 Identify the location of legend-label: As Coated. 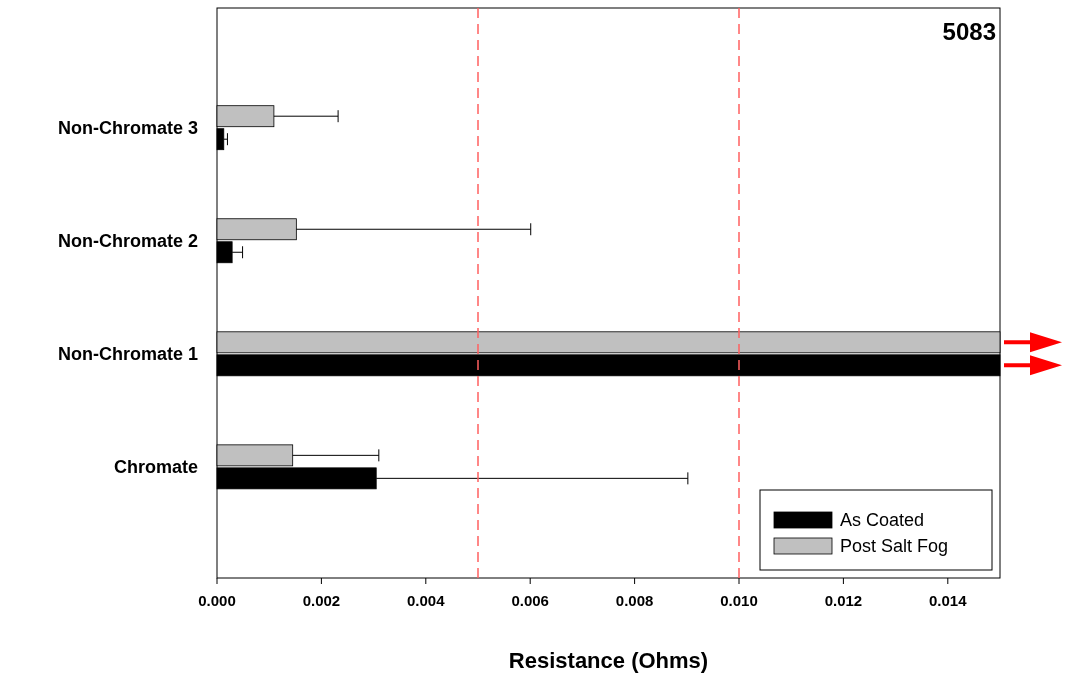
(882, 520).